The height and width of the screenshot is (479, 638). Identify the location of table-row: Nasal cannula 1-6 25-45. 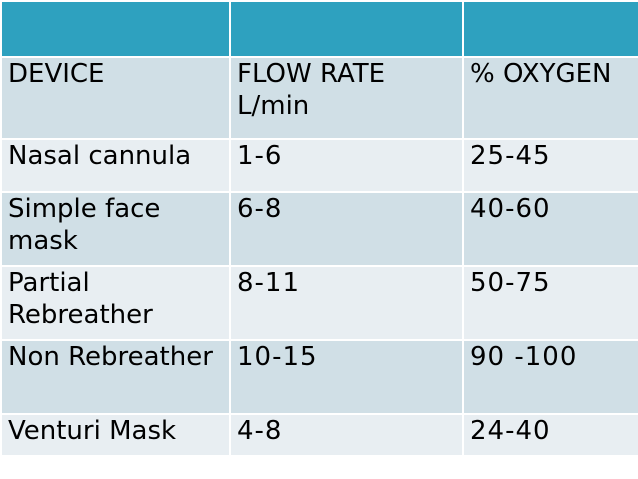
(319, 165).